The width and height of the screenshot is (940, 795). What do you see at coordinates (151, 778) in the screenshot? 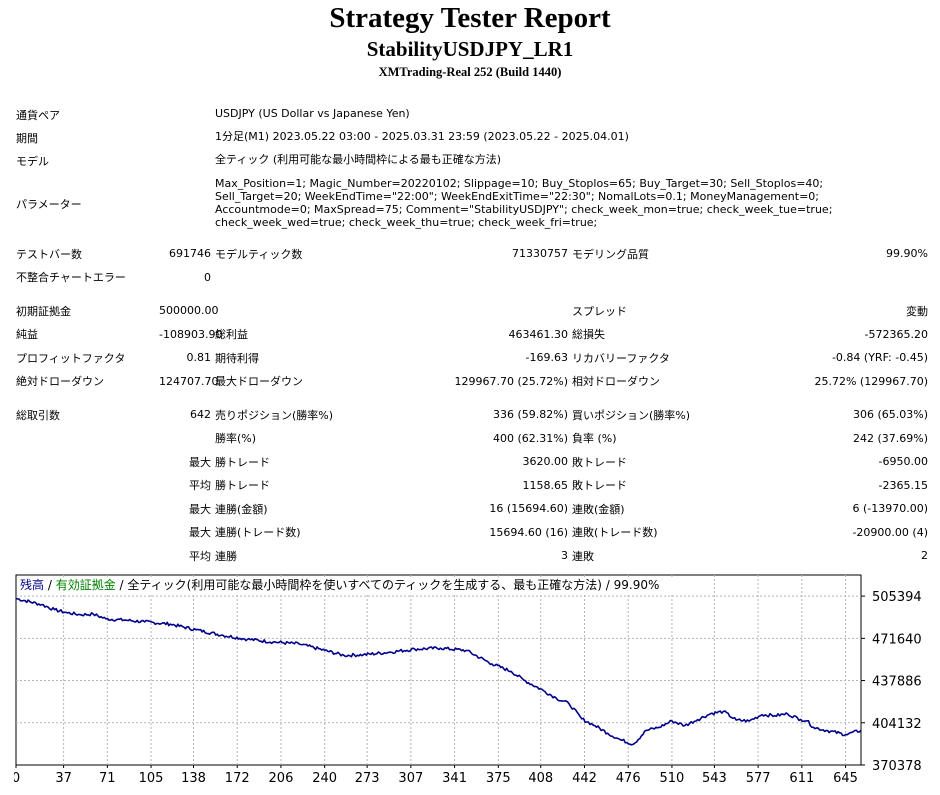
I see `x-tick-label: 105` at bounding box center [151, 778].